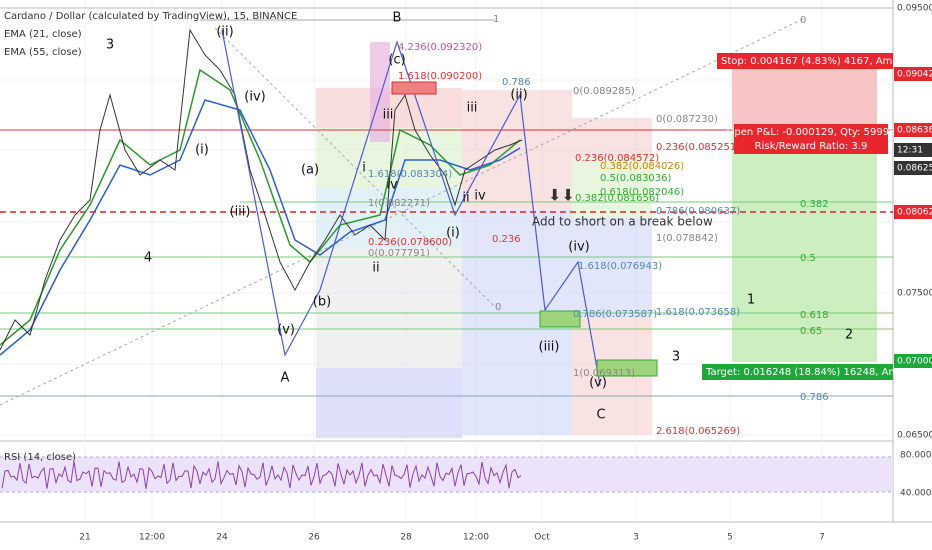 The image size is (932, 550). I want to click on fib-label: 0.236(0.085251), so click(698, 147).